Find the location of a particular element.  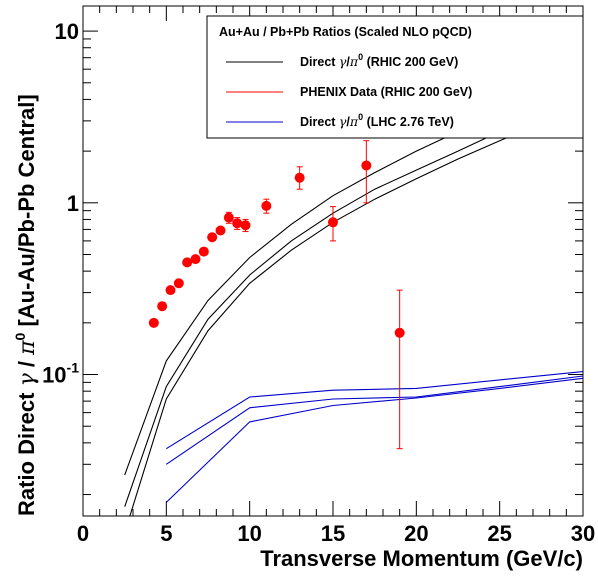

x-tick-label: 20 is located at coordinates (416, 533).